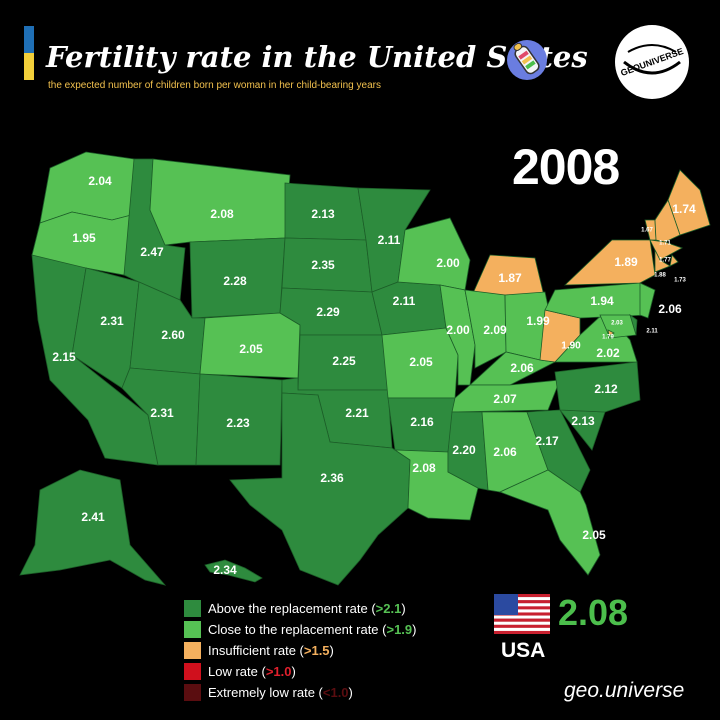 The height and width of the screenshot is (720, 720). Describe the element at coordinates (222, 214) in the screenshot. I see `state-rate-mt: 2.08` at that location.